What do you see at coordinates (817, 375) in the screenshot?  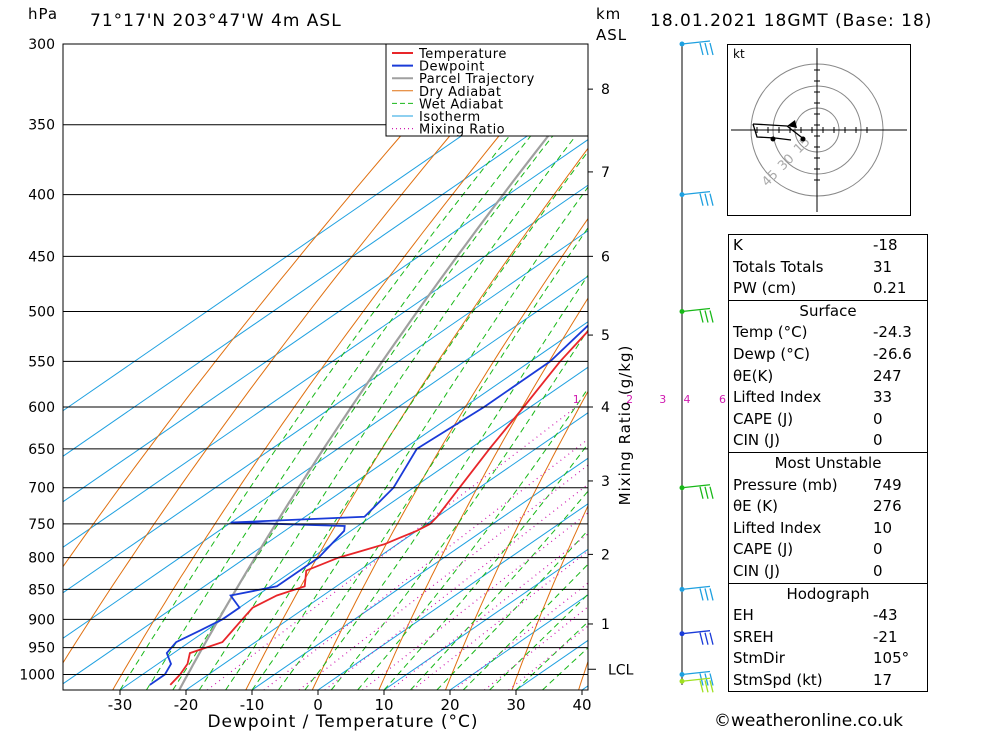 I see `surface-theta-e-row: θE(K) 247` at bounding box center [817, 375].